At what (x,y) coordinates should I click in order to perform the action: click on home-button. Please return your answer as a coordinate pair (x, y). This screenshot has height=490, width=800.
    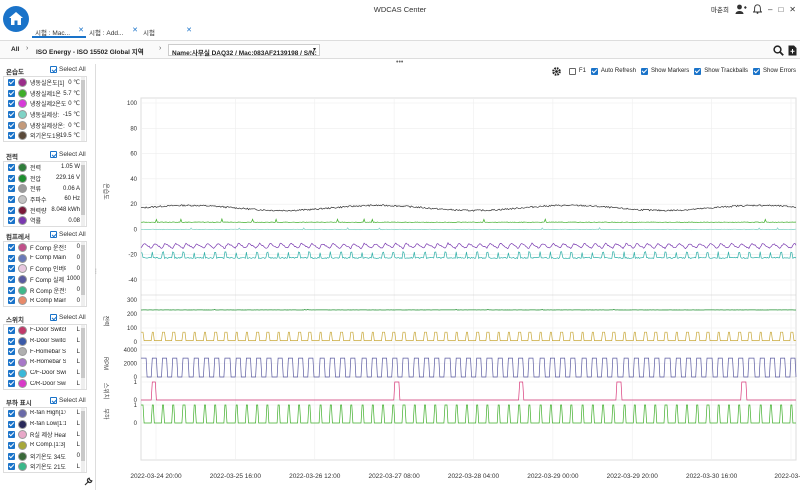
    Looking at the image, I should click on (16, 19).